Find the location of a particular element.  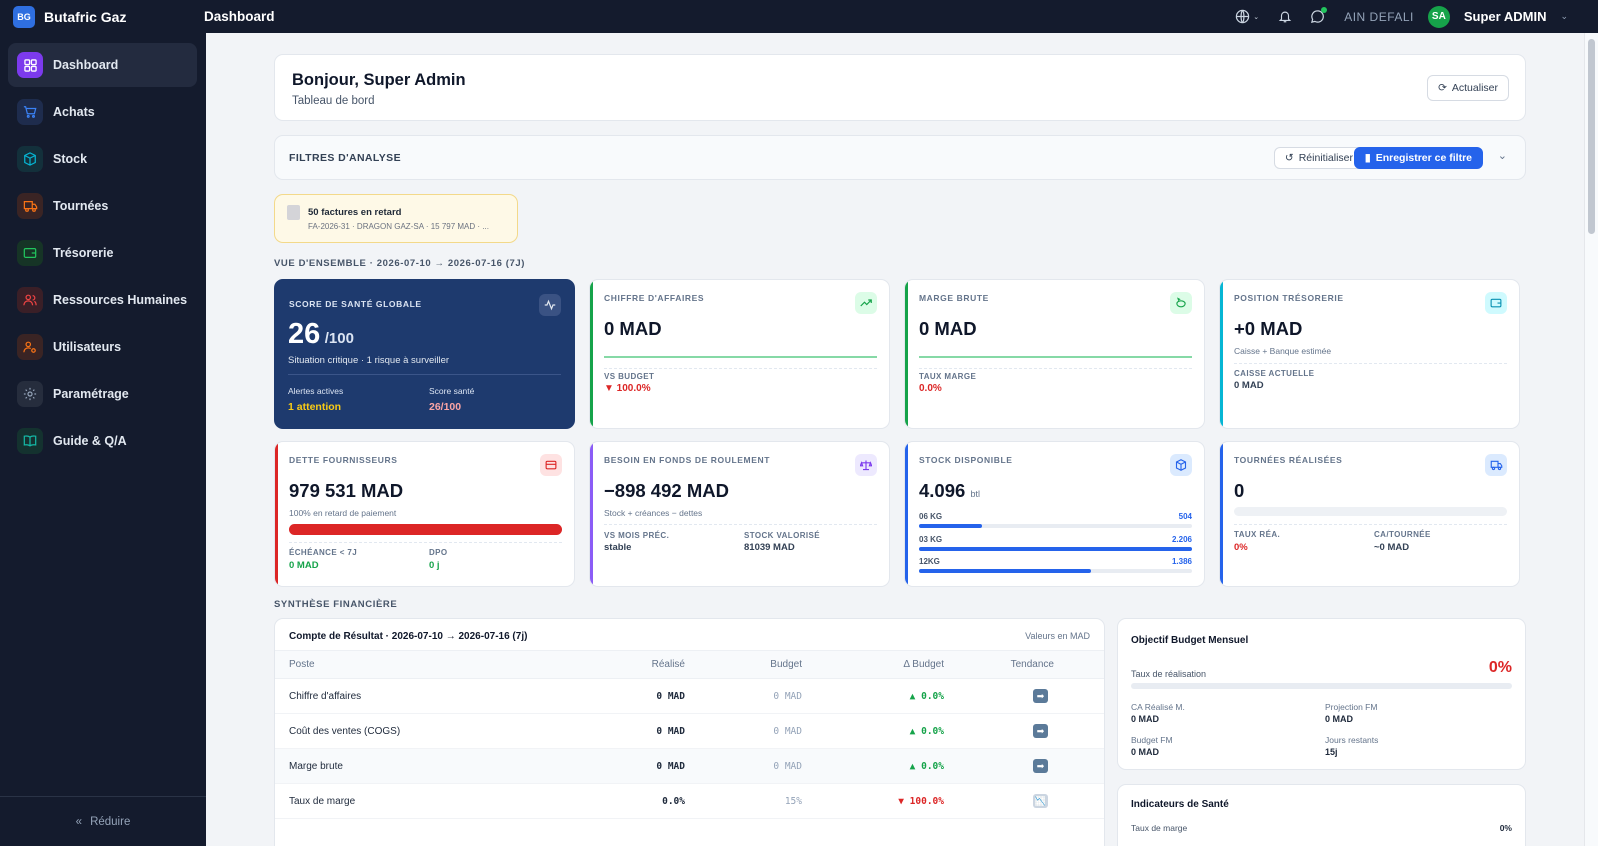

sidebar-item-tournees: Tournées is located at coordinates (102, 206).